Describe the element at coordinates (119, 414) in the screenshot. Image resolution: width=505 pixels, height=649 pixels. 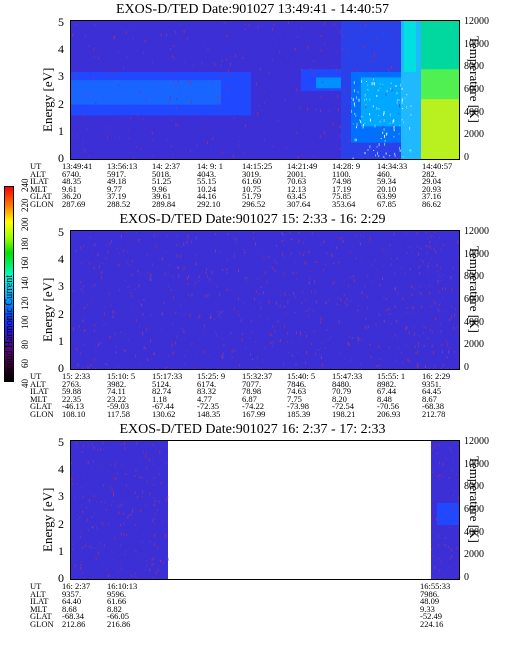
I see `orbit-cell: 117.58` at that location.